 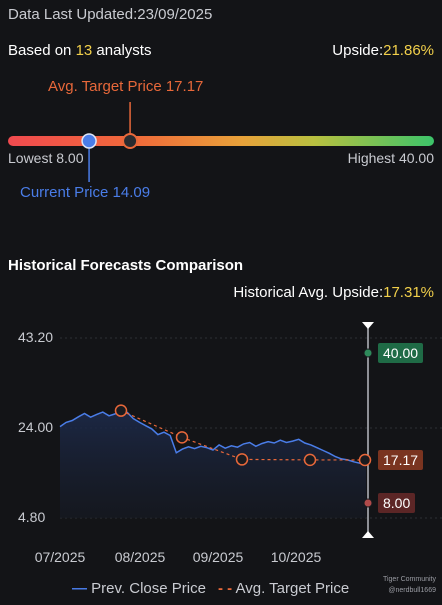 What do you see at coordinates (308, 292) in the screenshot?
I see `historical-upside-label: Historical Avg. Upside:` at bounding box center [308, 292].